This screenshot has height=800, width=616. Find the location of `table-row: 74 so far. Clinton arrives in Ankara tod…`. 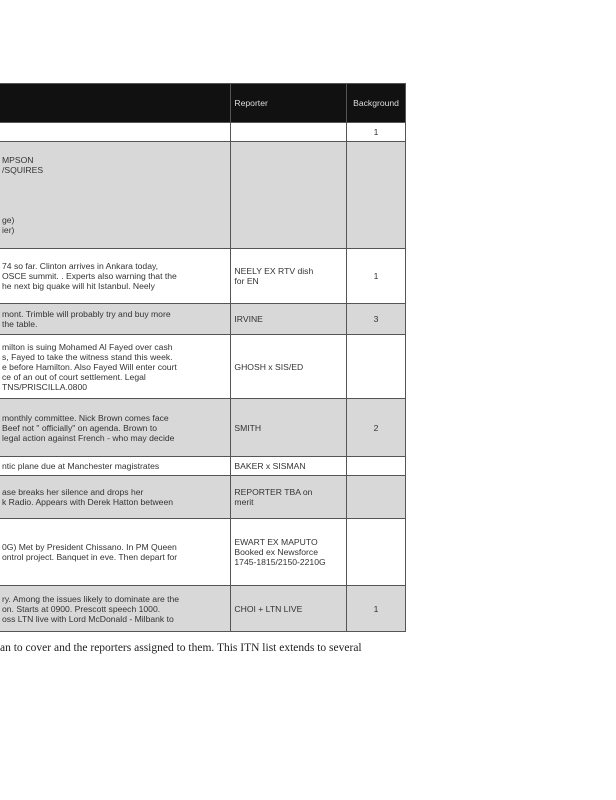

table-row: 74 so far. Clinton arrives in Ankara tod… is located at coordinates (203, 276).